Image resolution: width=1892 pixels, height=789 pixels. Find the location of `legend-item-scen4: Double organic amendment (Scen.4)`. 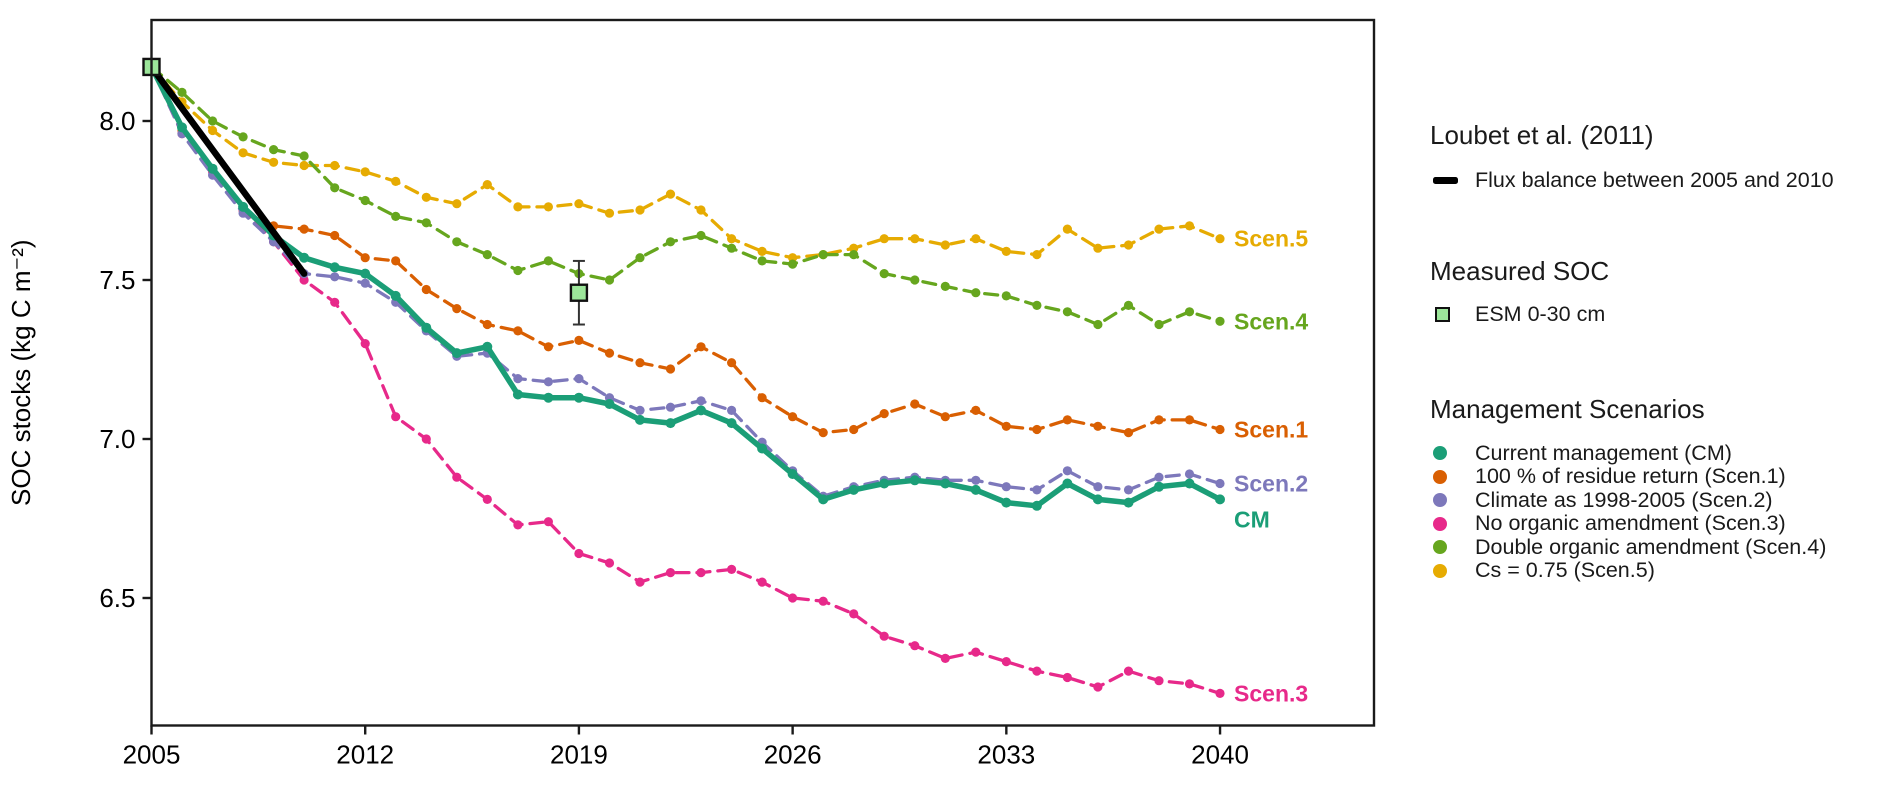

legend-item-scen4: Double organic amendment (Scen.4) is located at coordinates (1629, 547).